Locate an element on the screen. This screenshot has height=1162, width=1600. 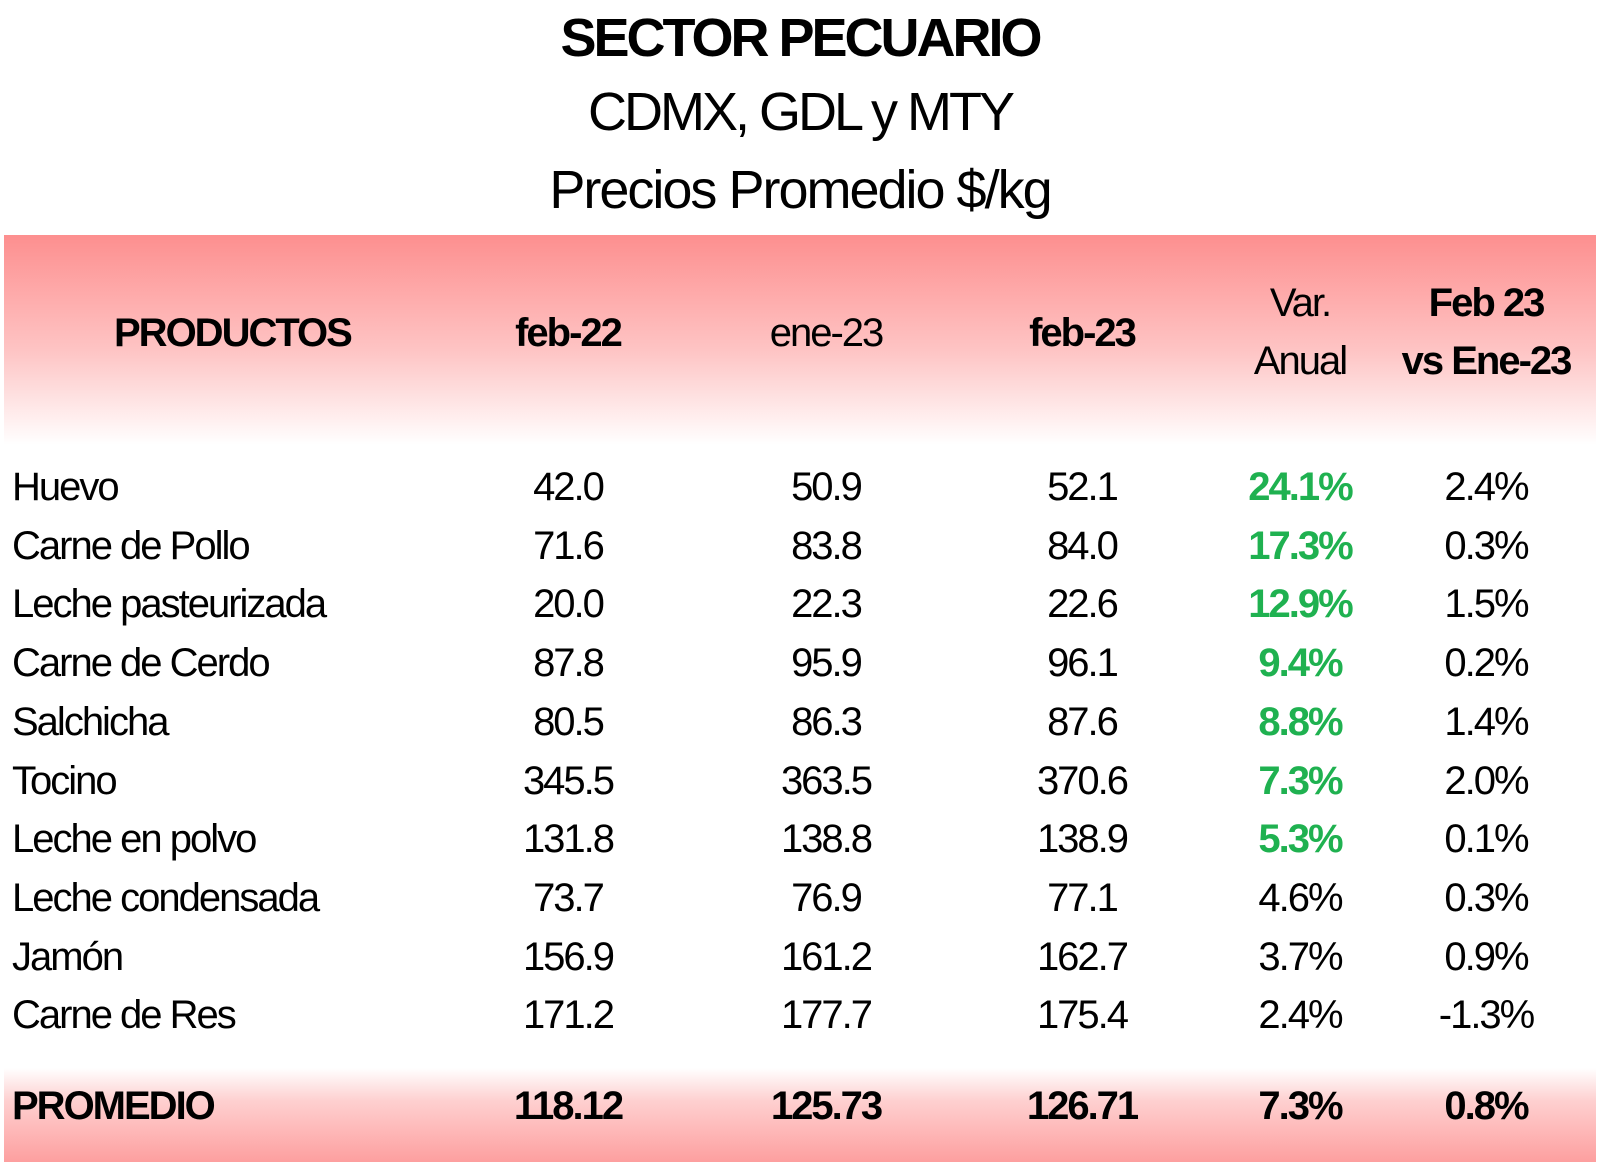
cell-feb23: 77.1 is located at coordinates (1083, 898).